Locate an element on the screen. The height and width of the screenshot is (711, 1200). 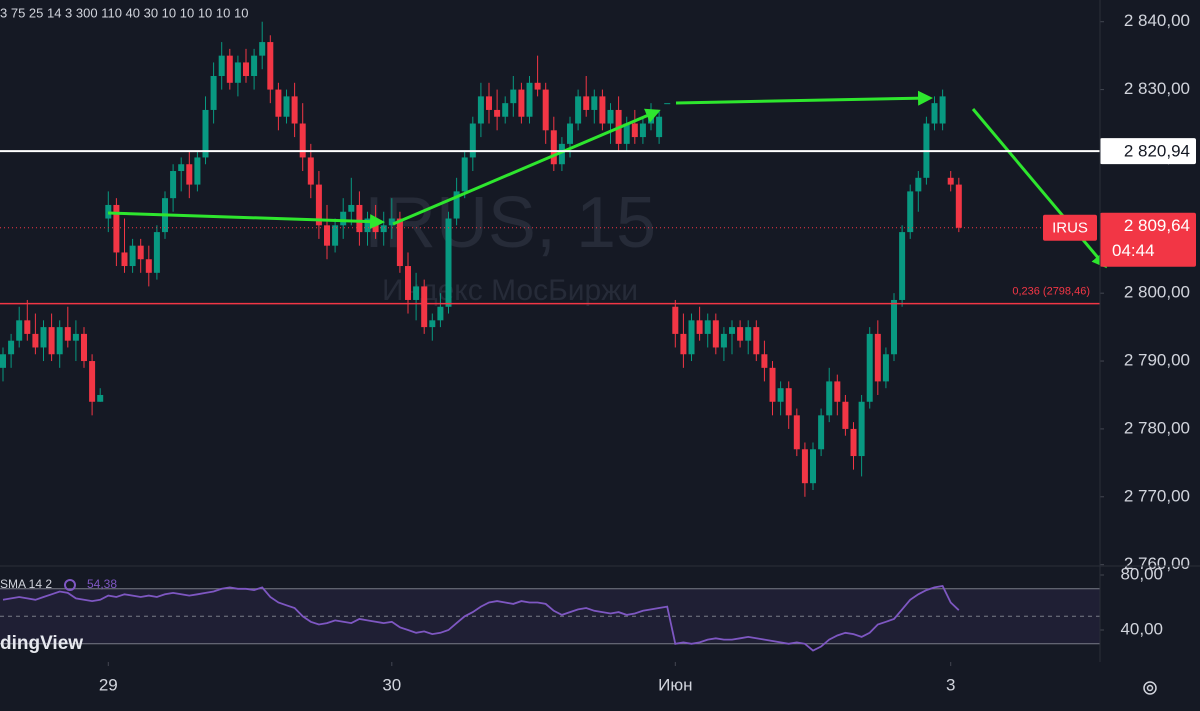
rsi-title: SMA 14 2 is located at coordinates (26, 584).